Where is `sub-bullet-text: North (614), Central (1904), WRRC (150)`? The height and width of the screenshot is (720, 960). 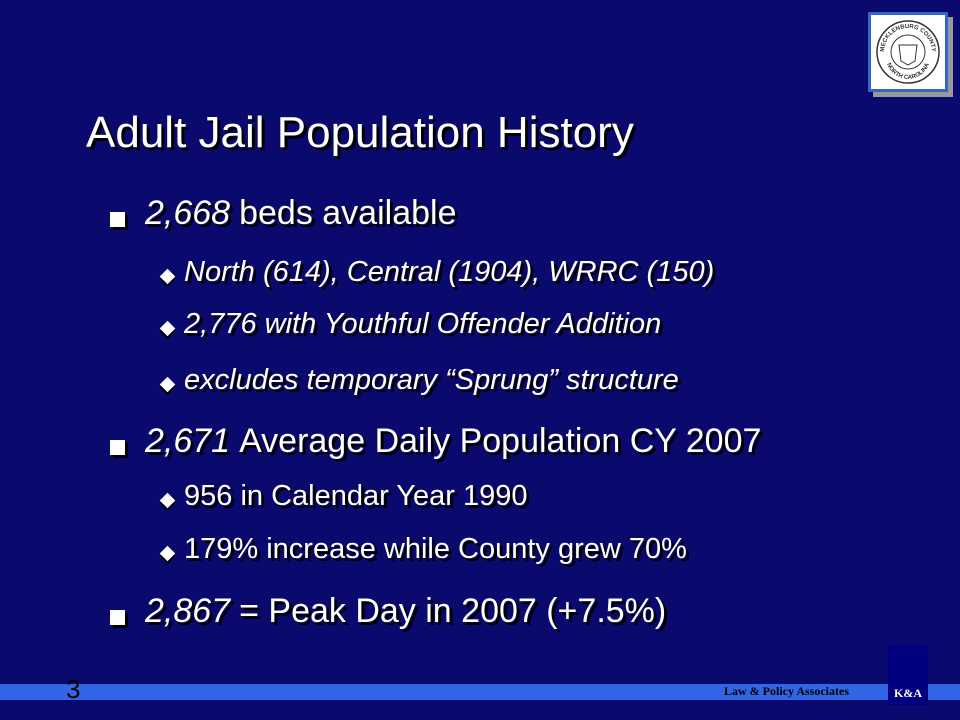
sub-bullet-text: North (614), Central (1904), WRRC (150) is located at coordinates (449, 272).